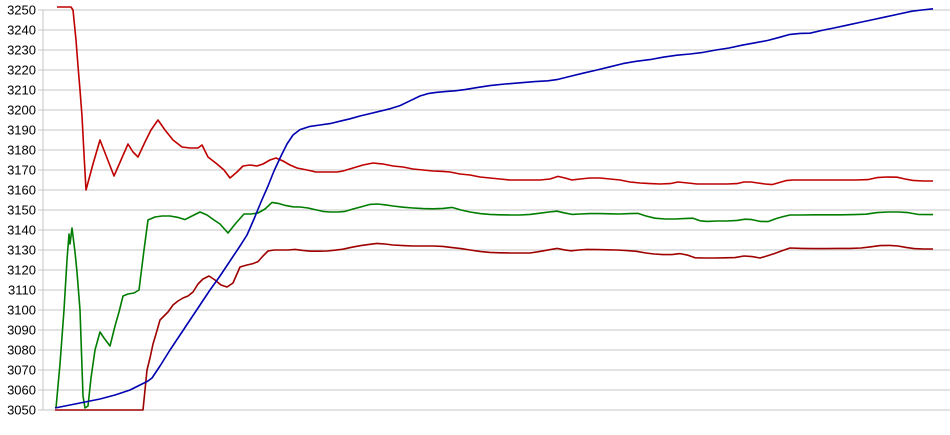 This screenshot has width=950, height=435. Describe the element at coordinates (21, 370) in the screenshot. I see `y-axis-tick-label: 3070` at that location.